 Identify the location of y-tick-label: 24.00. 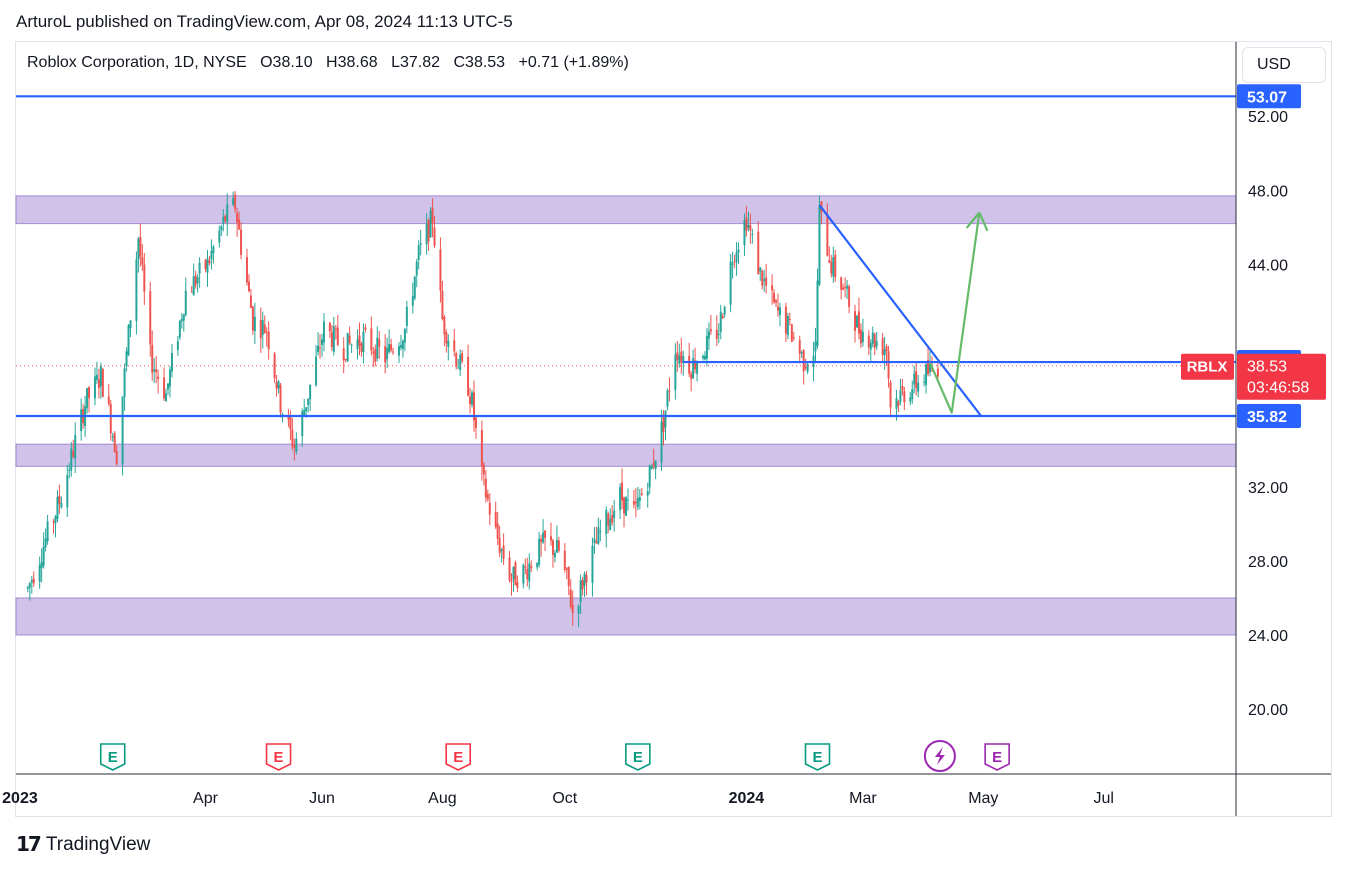
(1268, 636).